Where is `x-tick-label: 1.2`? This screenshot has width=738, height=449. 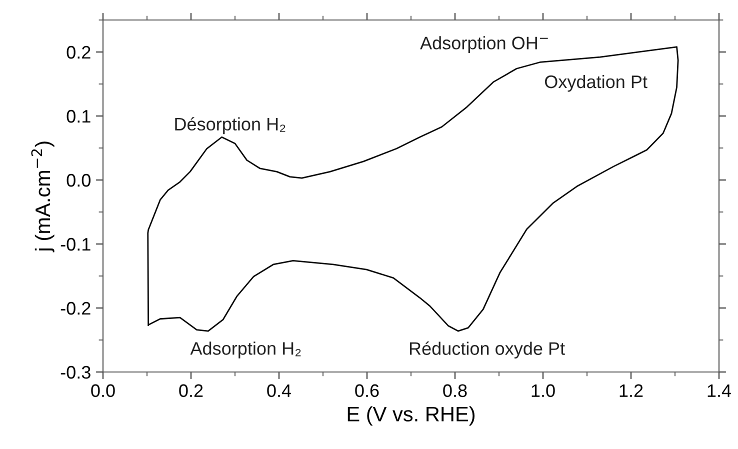
x-tick-label: 1.2 is located at coordinates (631, 390).